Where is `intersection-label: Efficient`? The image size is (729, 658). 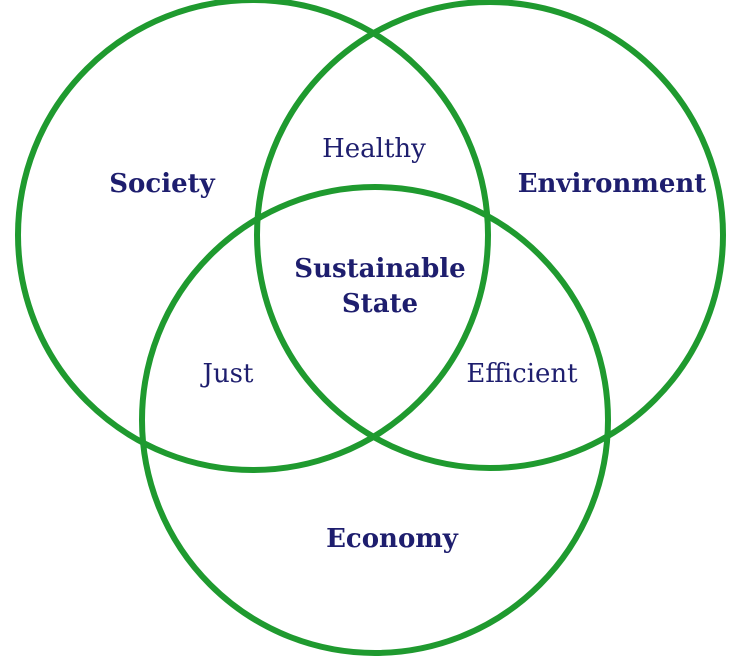 intersection-label: Efficient is located at coordinates (522, 374).